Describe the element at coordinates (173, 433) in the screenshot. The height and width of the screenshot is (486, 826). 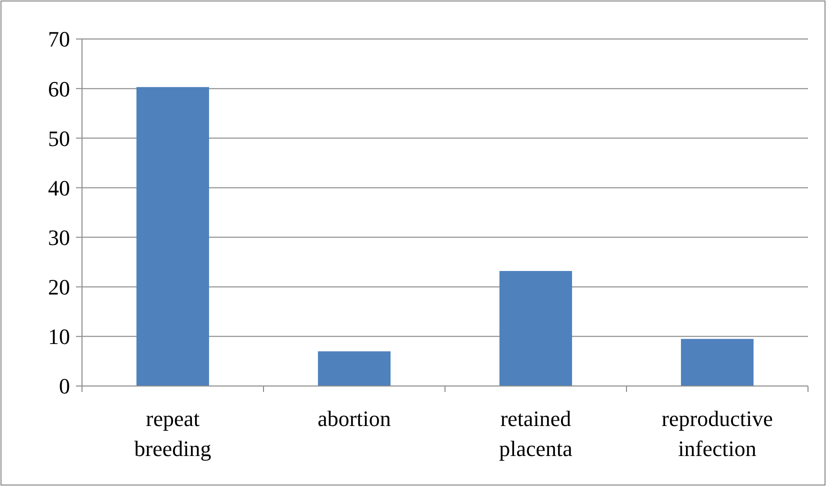
I see `x-tick-label: repeat breeding` at that location.